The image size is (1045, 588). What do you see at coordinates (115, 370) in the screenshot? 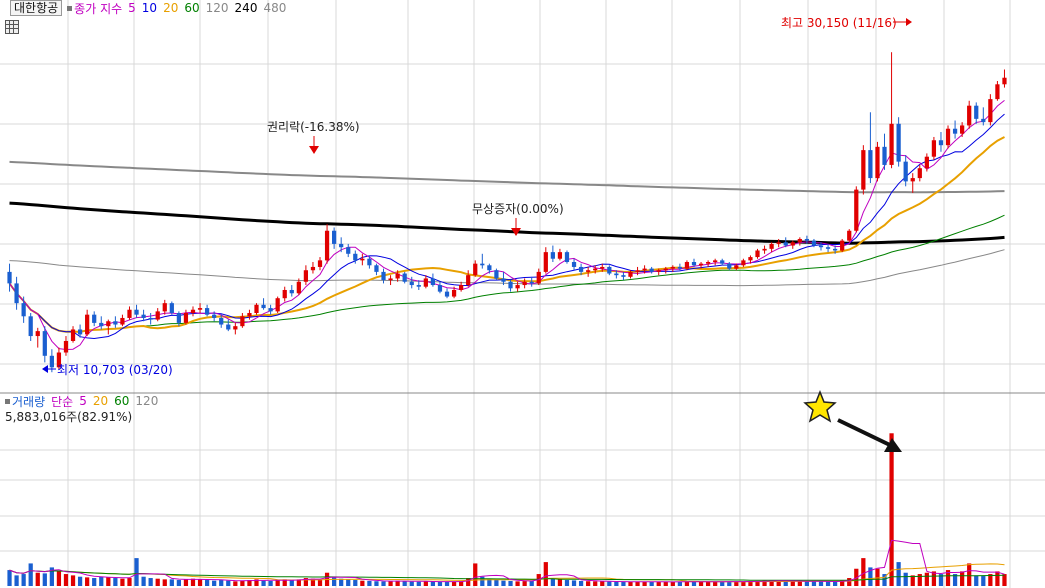
I see `low-label: 최저 10,703 (03/20)` at bounding box center [115, 370].